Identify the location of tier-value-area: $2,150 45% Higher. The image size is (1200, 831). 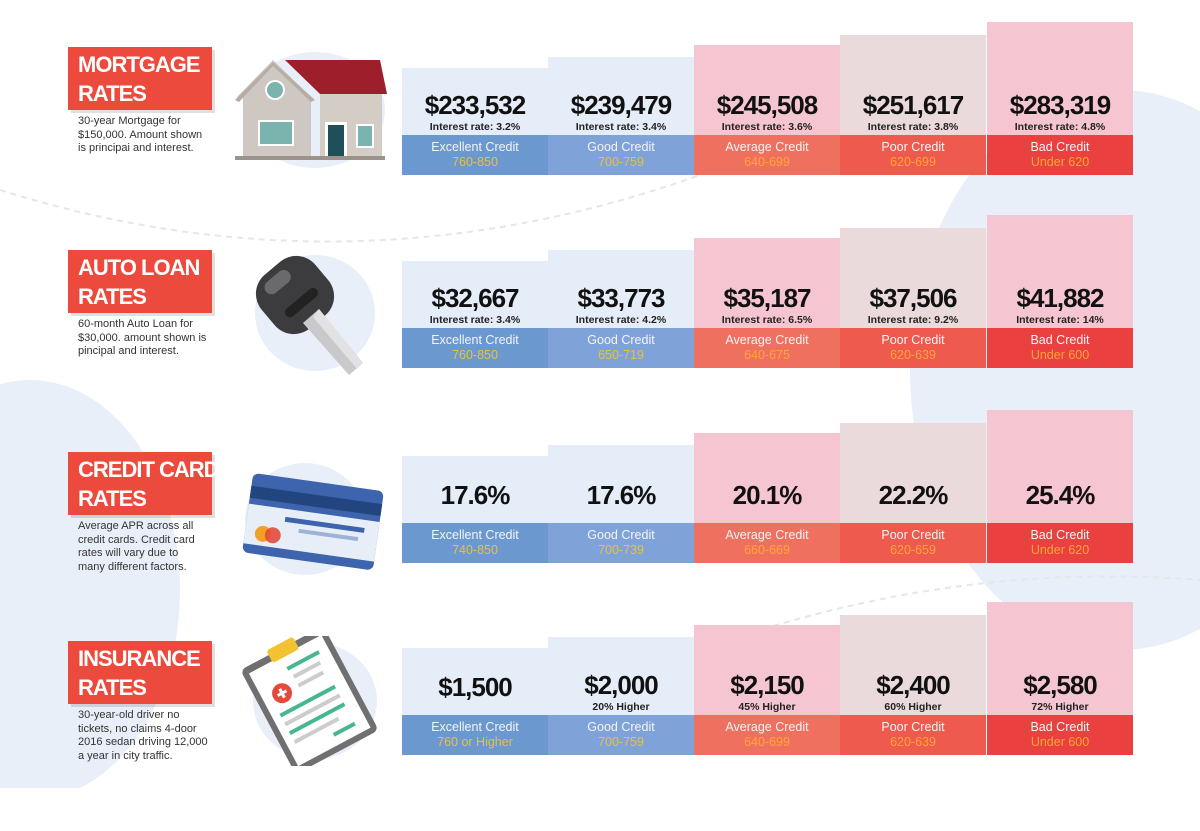
(767, 691).